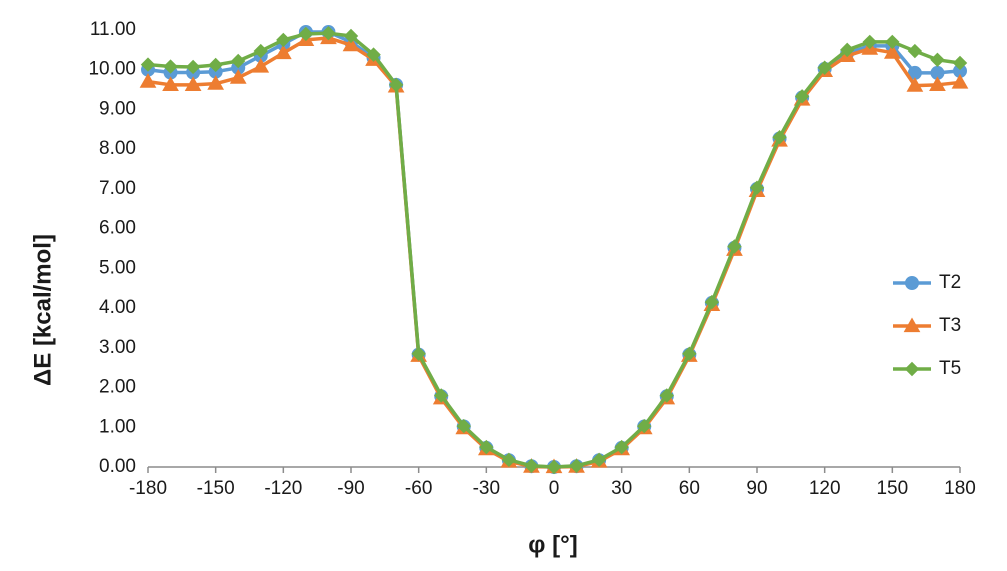 This screenshot has height=571, width=1007. I want to click on legend-label: T3, so click(950, 325).